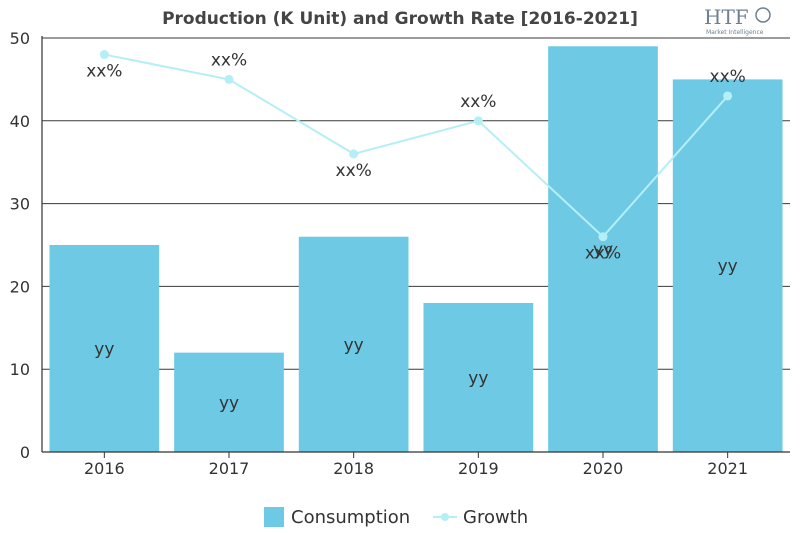 The width and height of the screenshot is (800, 533). Describe the element at coordinates (354, 154) in the screenshot. I see `growth-point-2018` at that location.